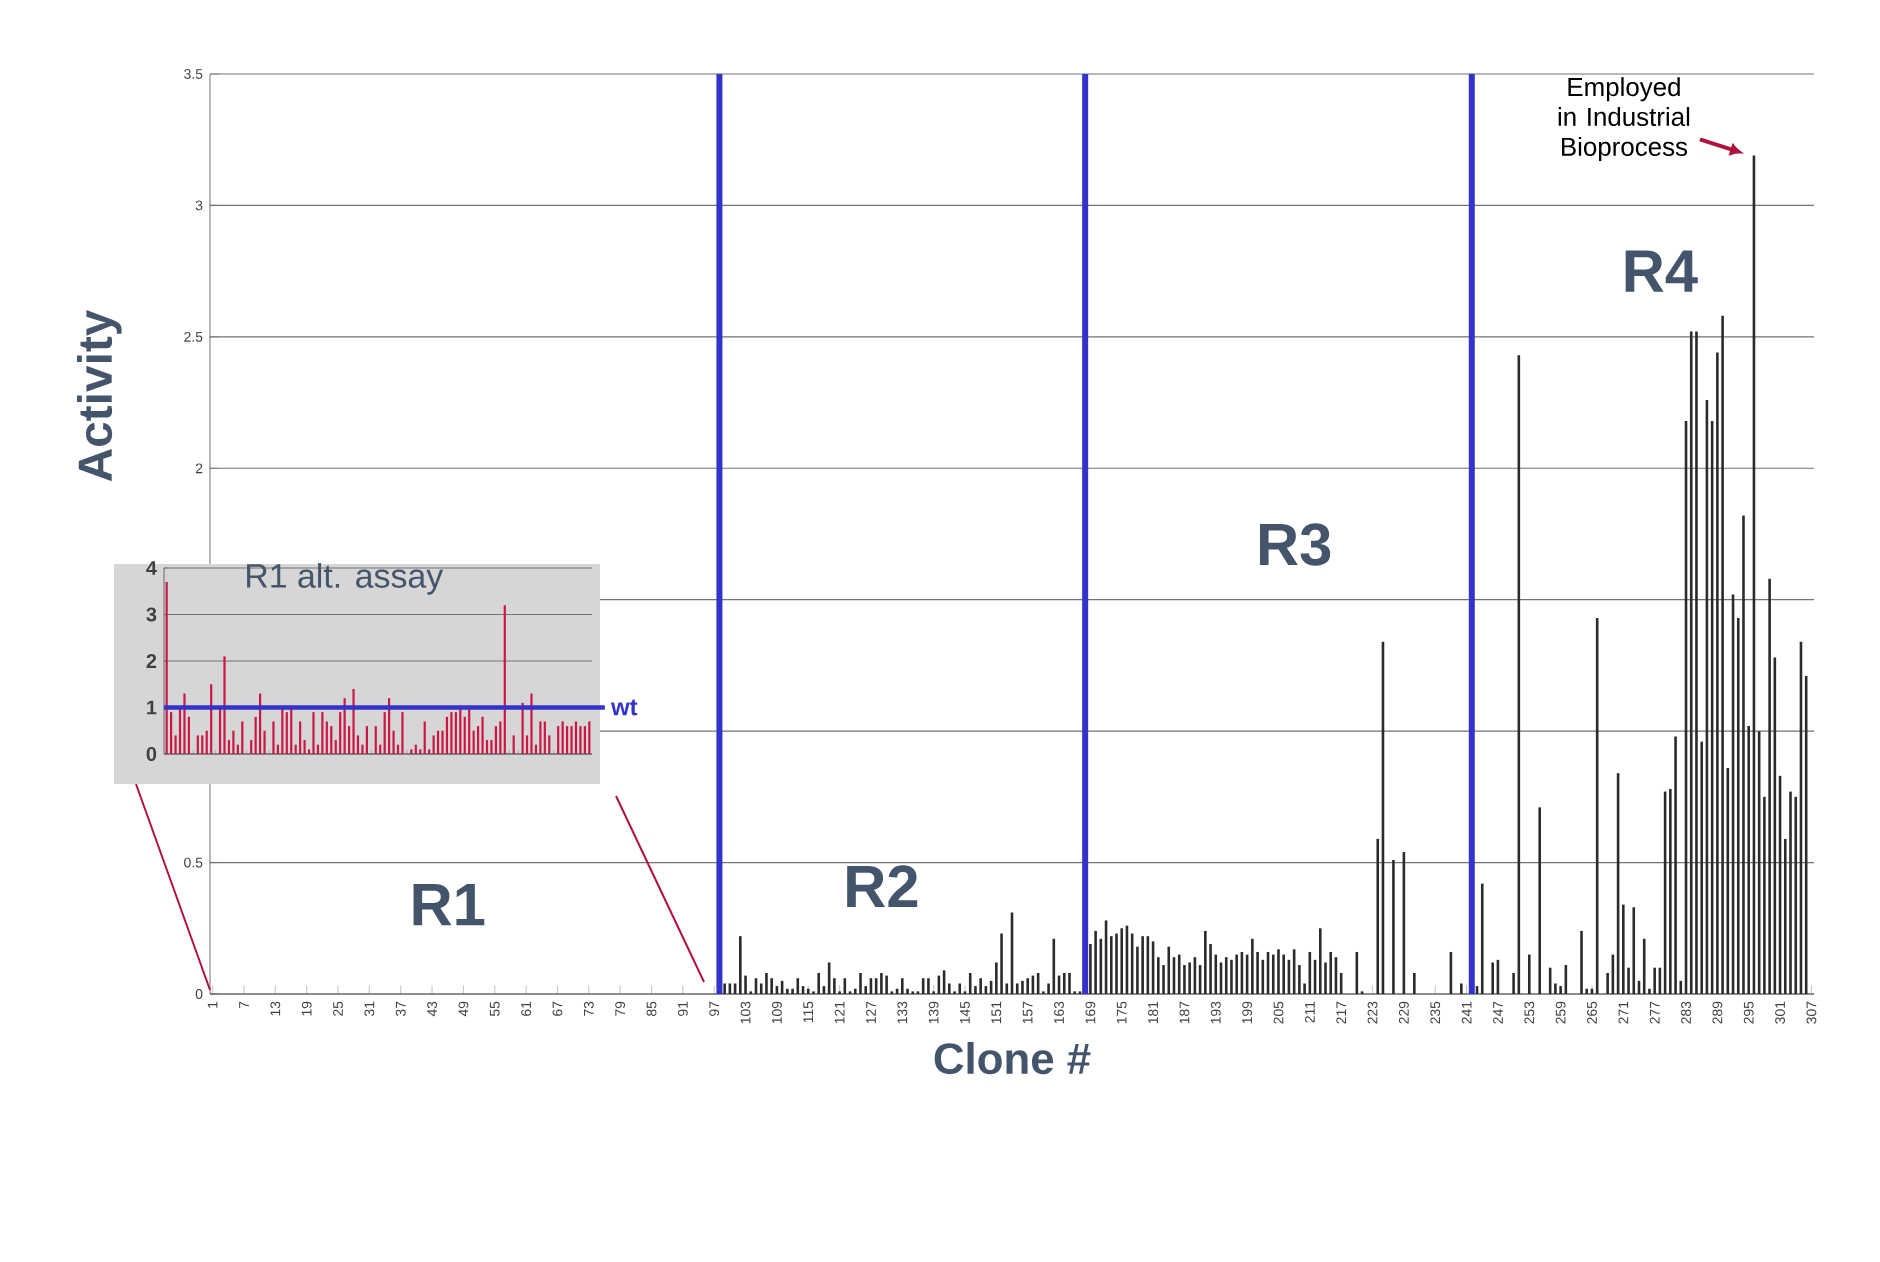 The image size is (1880, 1262). What do you see at coordinates (345, 579) in the screenshot?
I see `chart-title: R1 alt. assay` at bounding box center [345, 579].